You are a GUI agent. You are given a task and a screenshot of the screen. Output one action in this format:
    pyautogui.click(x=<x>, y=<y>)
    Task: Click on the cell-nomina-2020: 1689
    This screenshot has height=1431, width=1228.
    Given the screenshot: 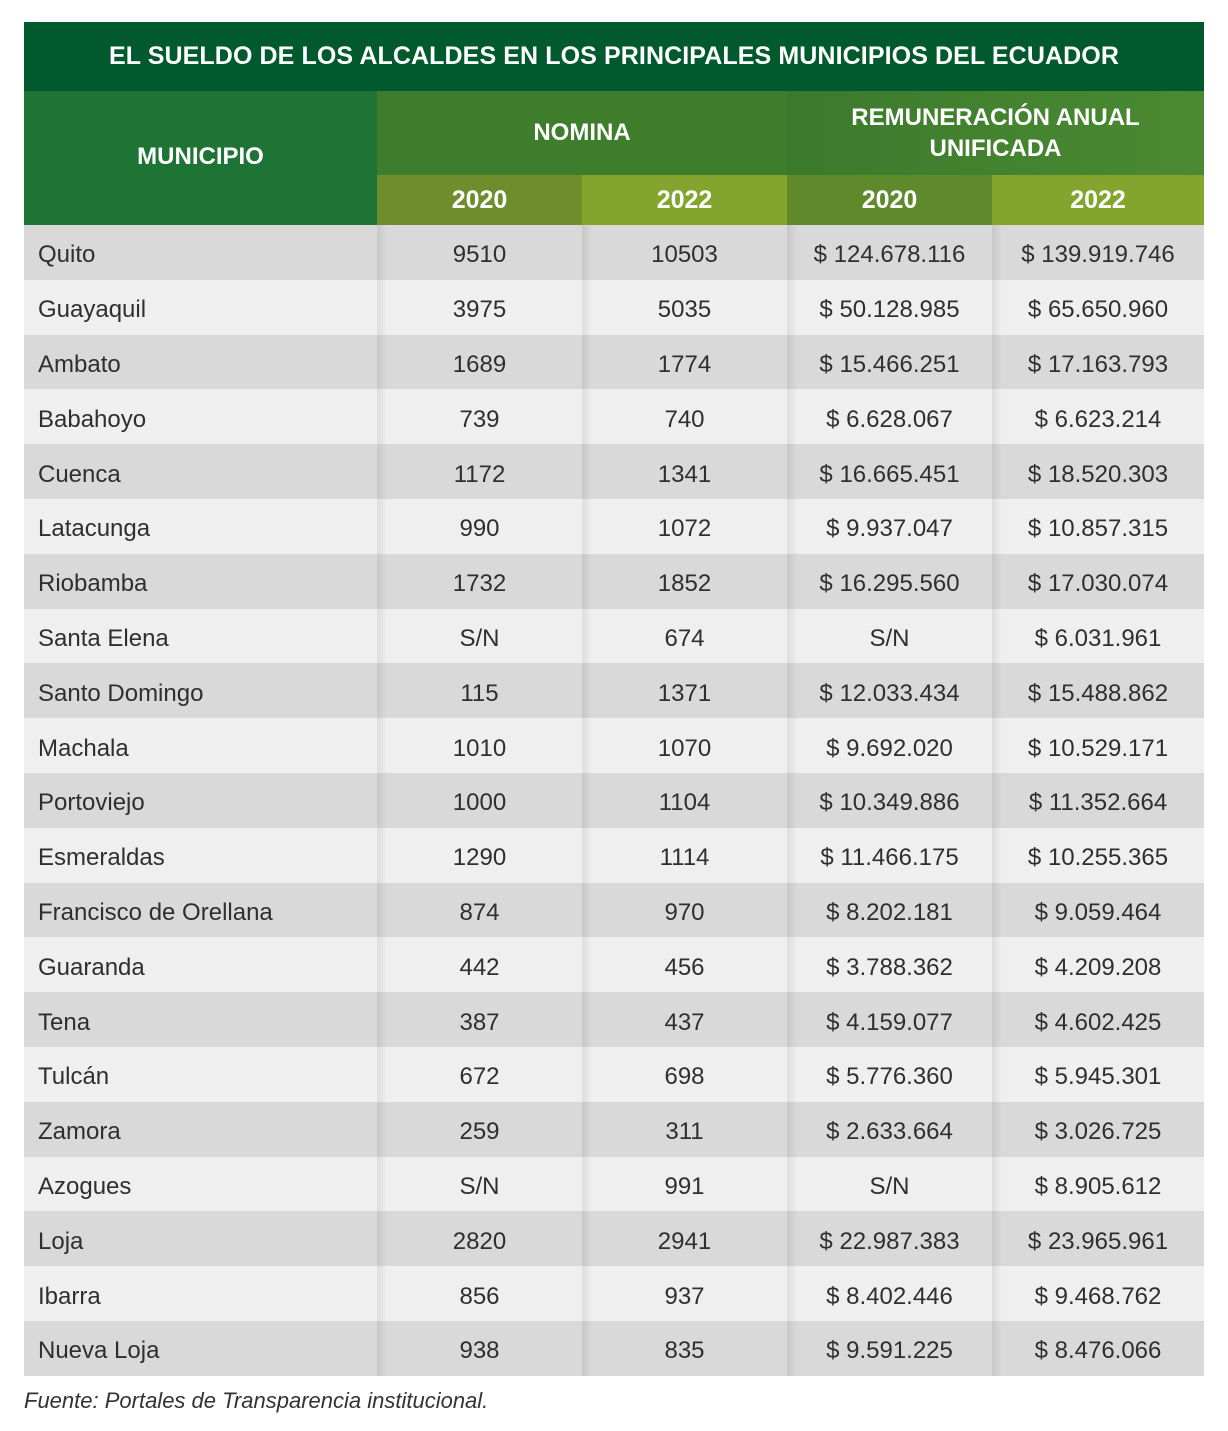 What is the action you would take?
    pyautogui.click(x=479, y=362)
    